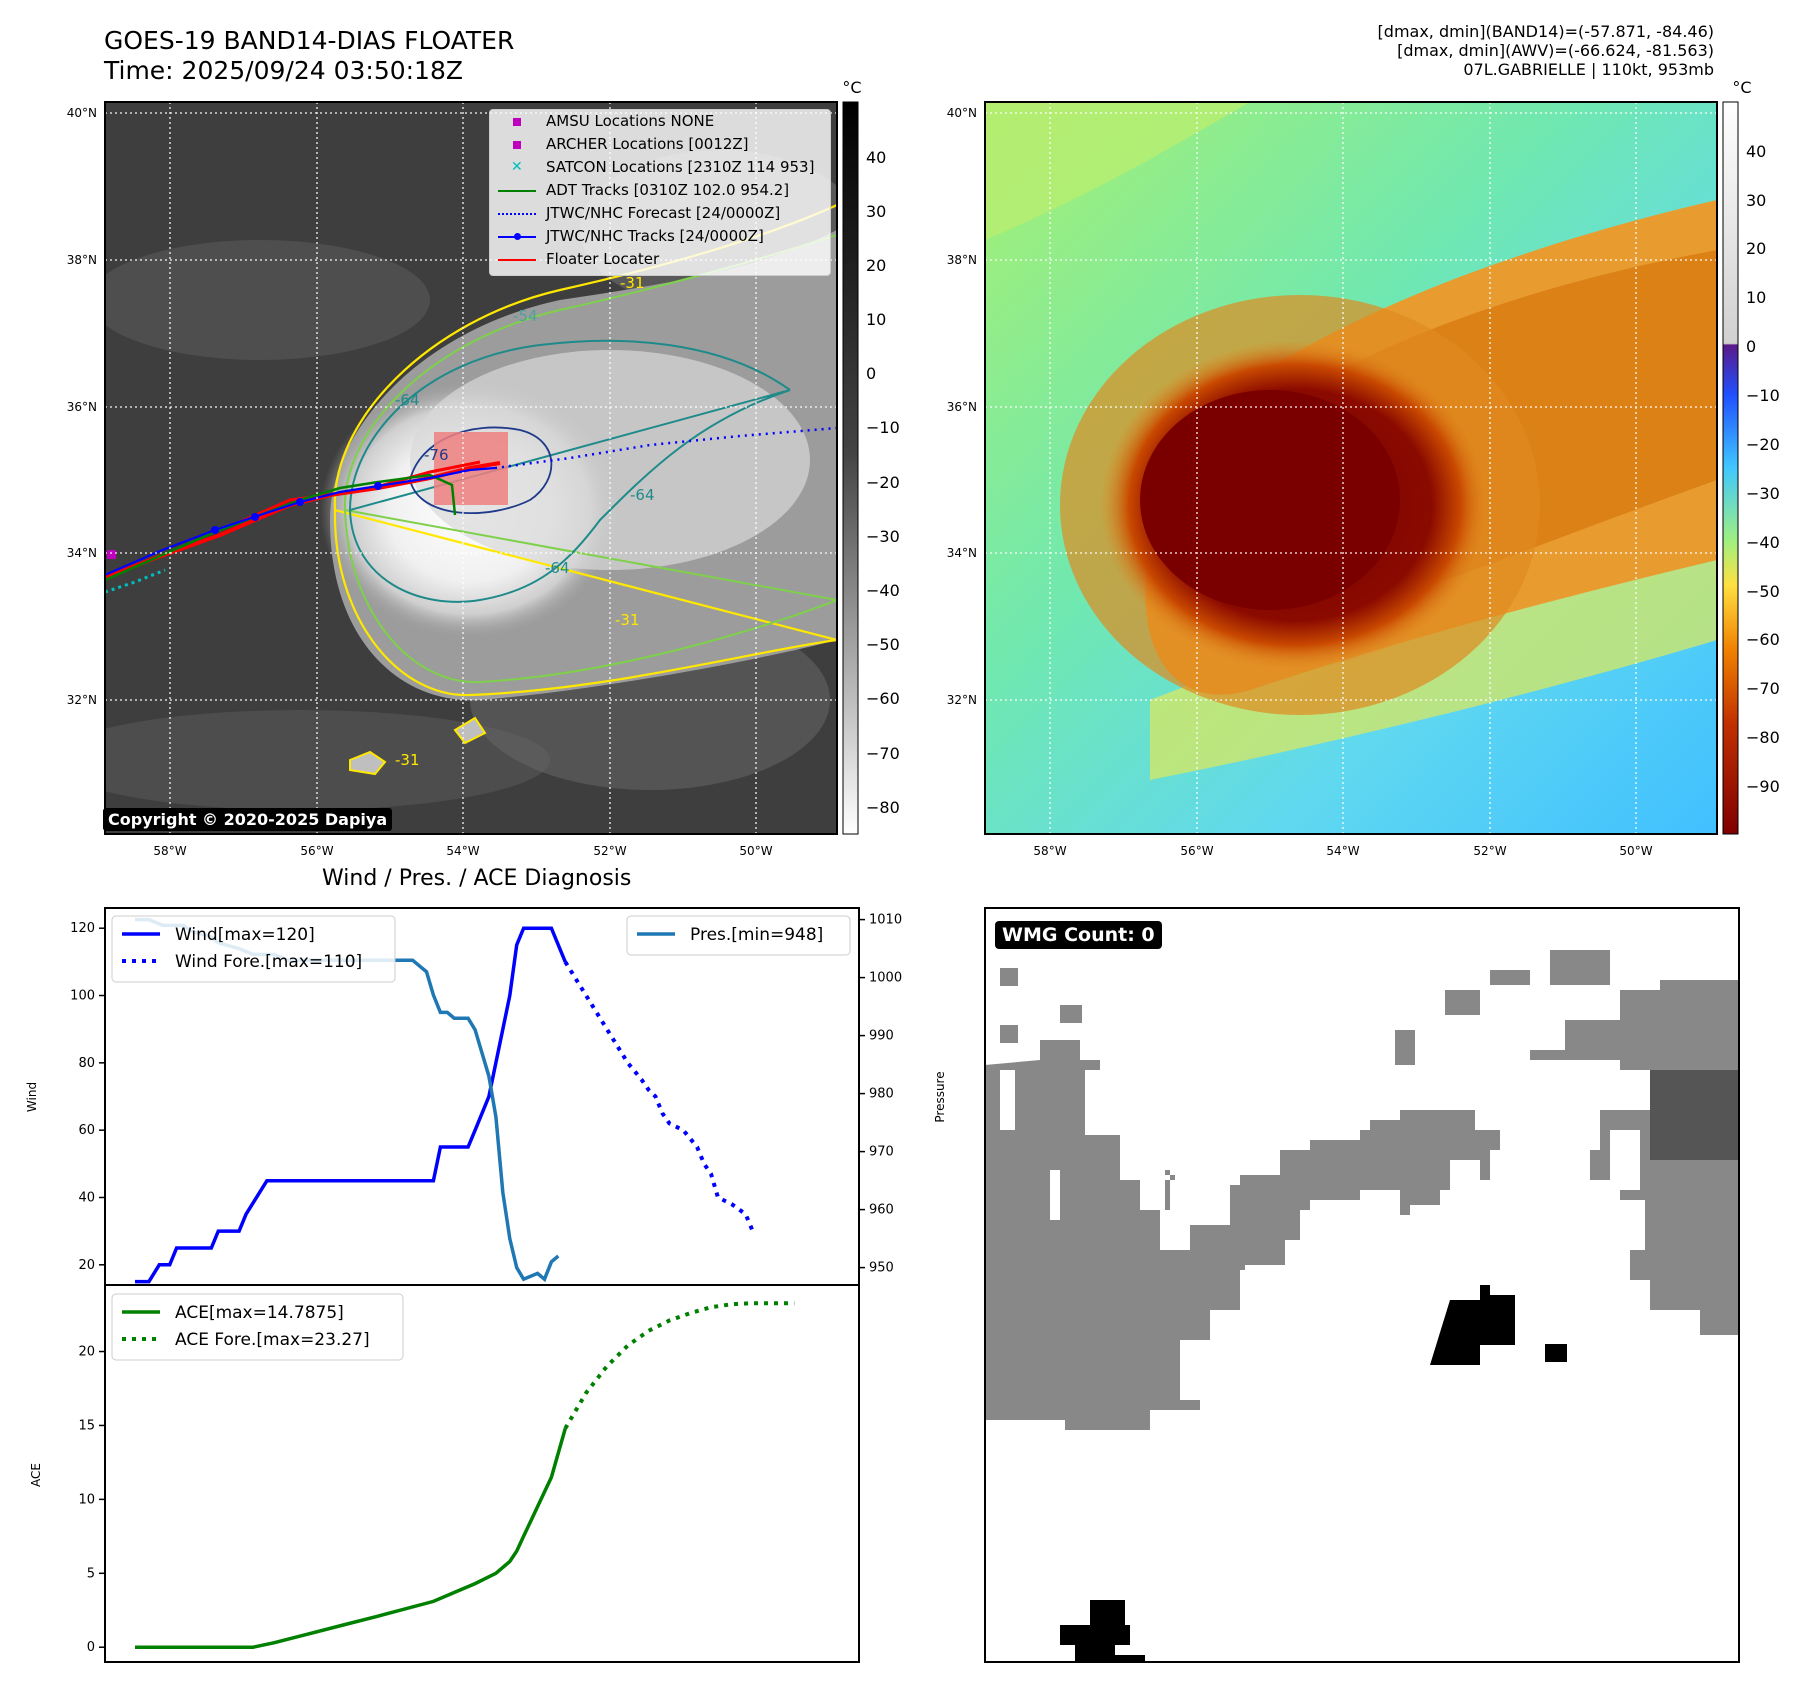 The width and height of the screenshot is (1797, 1690). What do you see at coordinates (32, 1097) in the screenshot?
I see `wind-axis-label: Wind` at bounding box center [32, 1097].